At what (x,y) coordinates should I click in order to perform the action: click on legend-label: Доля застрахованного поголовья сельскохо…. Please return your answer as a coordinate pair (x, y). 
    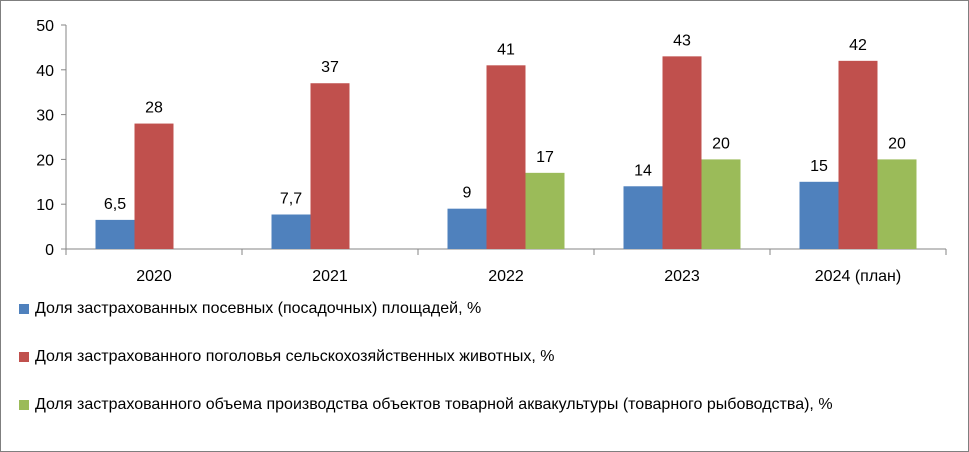
    Looking at the image, I should click on (295, 356).